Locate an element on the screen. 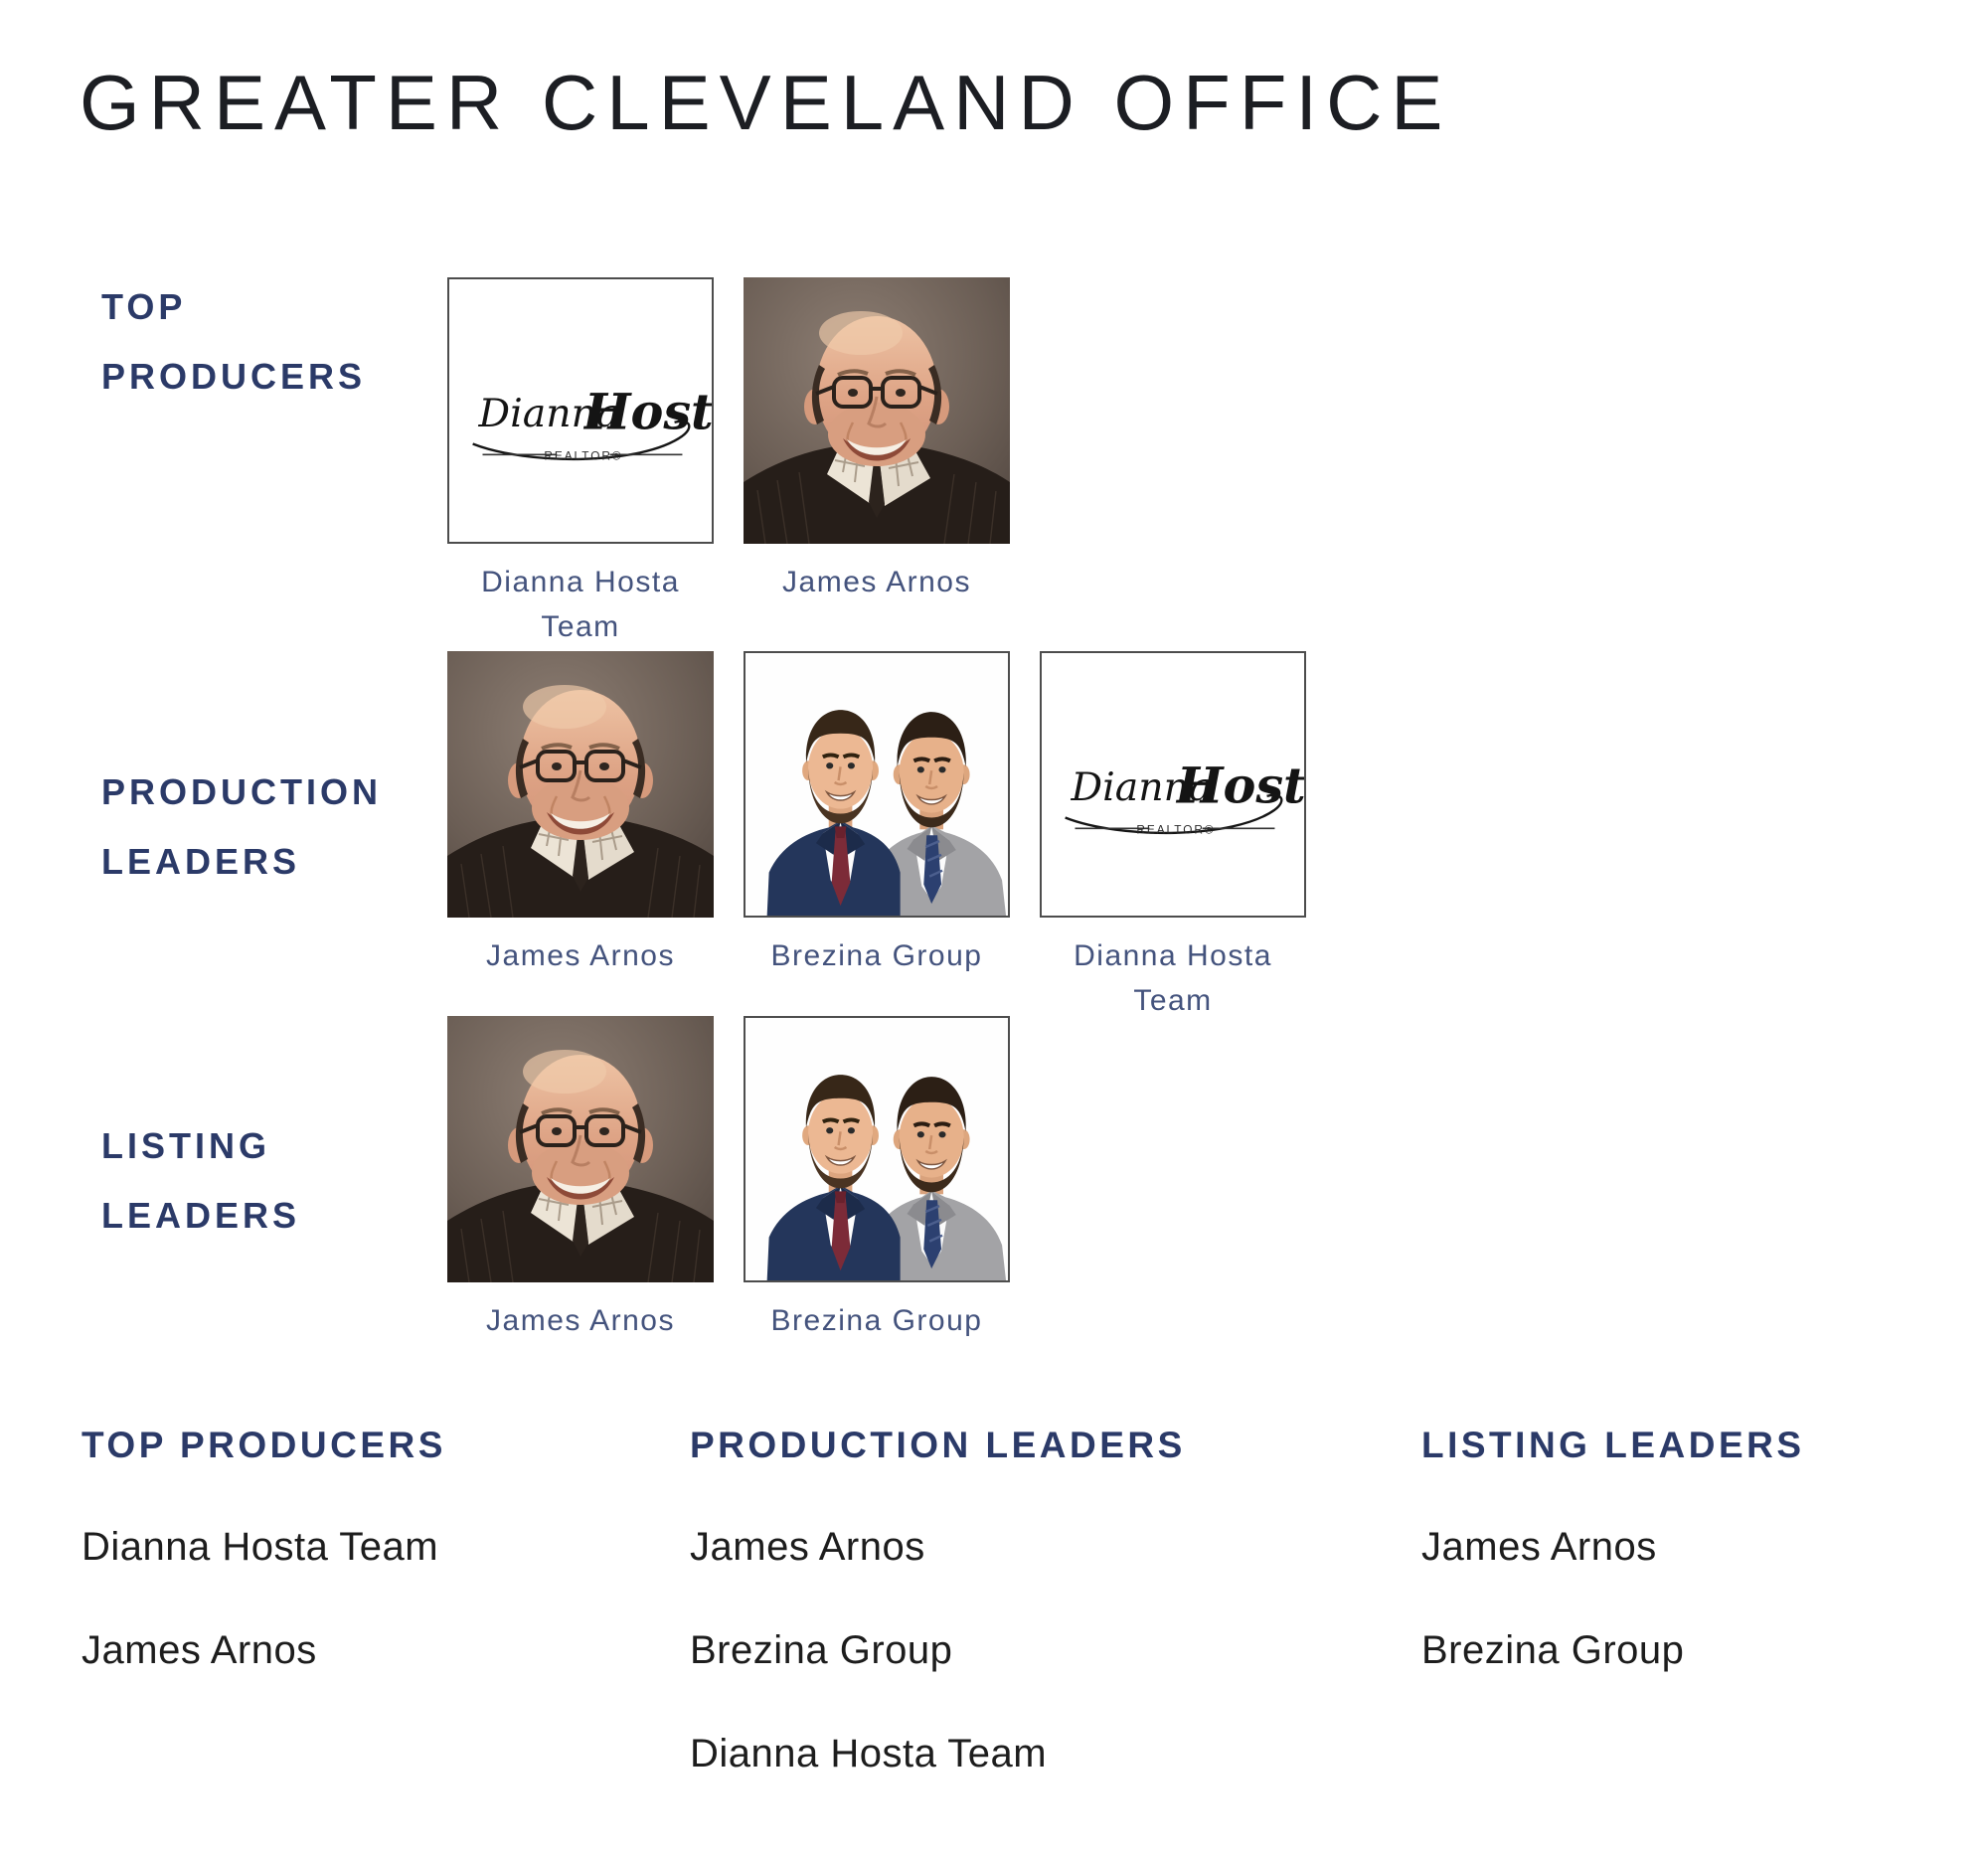 The image size is (1988, 1855). section-label-top-producers: TOP PRODUCERS is located at coordinates (234, 342).